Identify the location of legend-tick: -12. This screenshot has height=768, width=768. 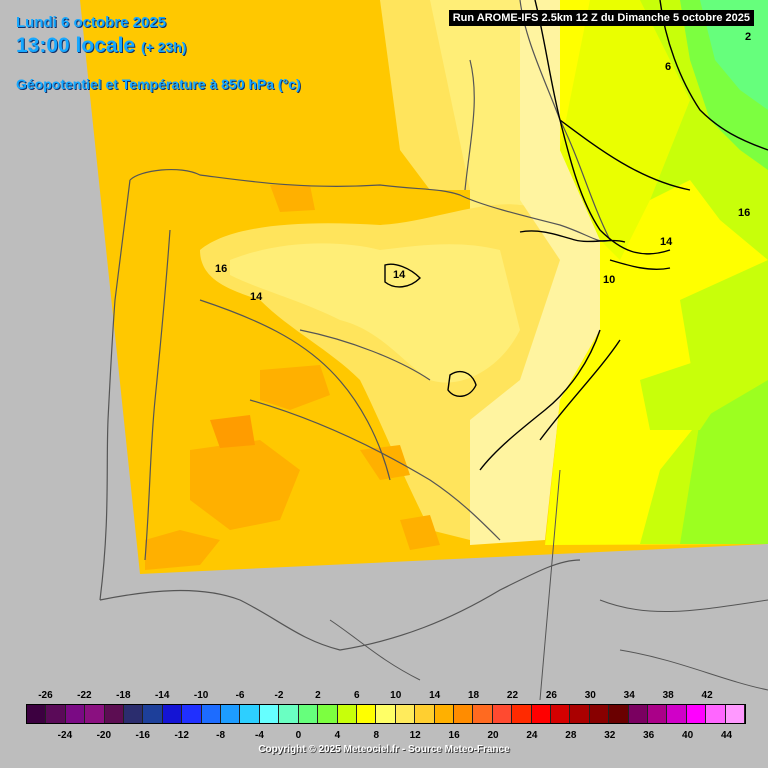
(181, 735).